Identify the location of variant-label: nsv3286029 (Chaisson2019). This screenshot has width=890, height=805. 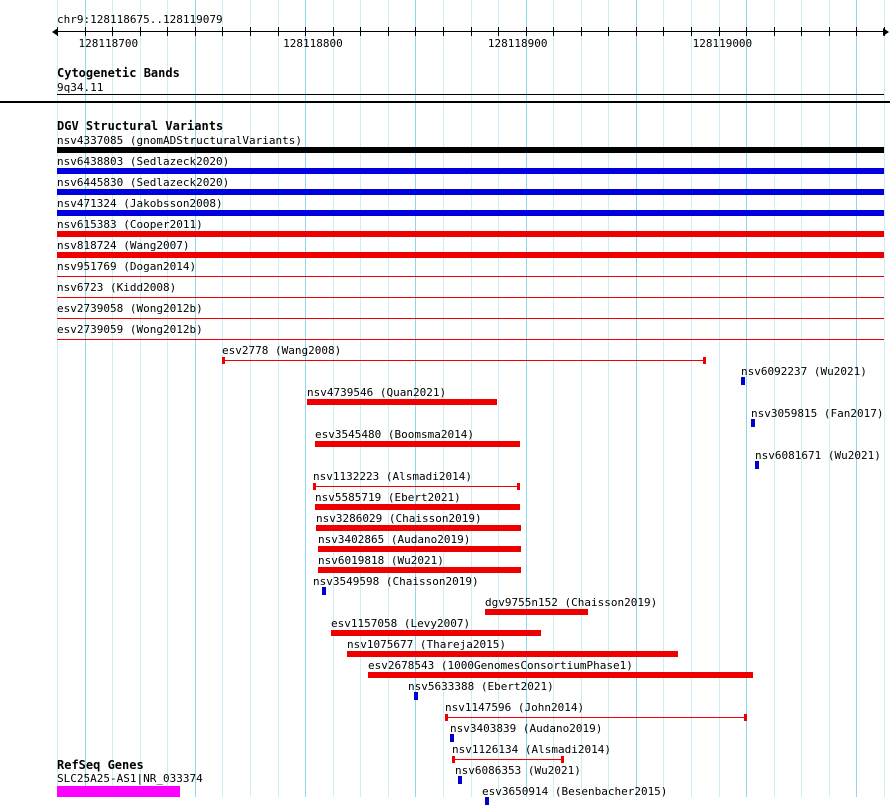
(399, 518).